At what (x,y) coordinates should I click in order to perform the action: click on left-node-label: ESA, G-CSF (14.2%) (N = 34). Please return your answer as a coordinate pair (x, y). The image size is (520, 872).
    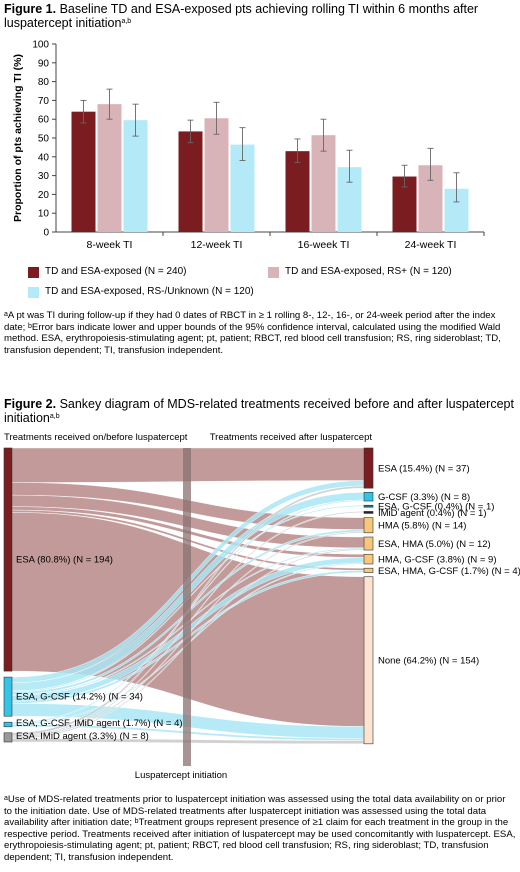
    Looking at the image, I should click on (79, 697).